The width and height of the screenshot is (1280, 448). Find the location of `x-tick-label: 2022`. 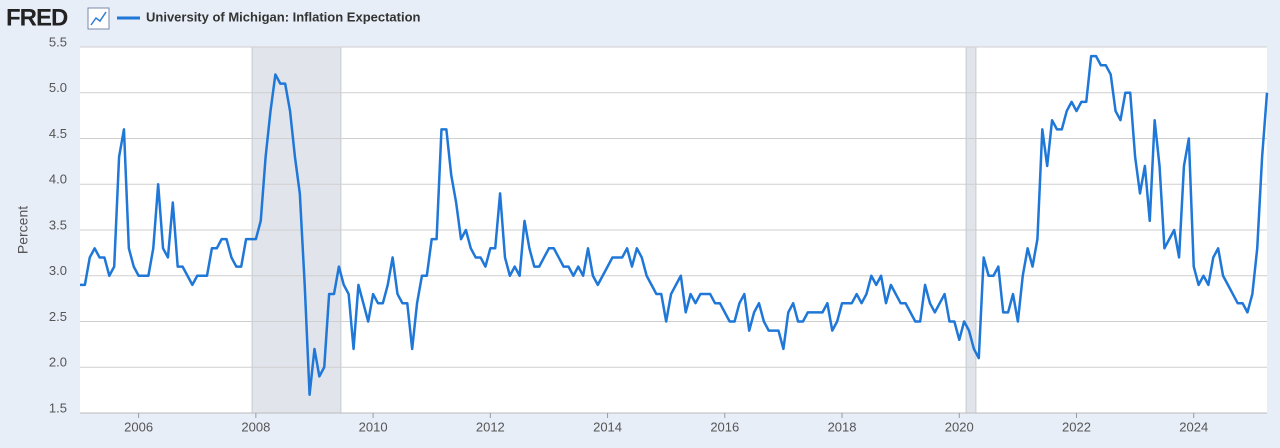

x-tick-label: 2022 is located at coordinates (1076, 426).